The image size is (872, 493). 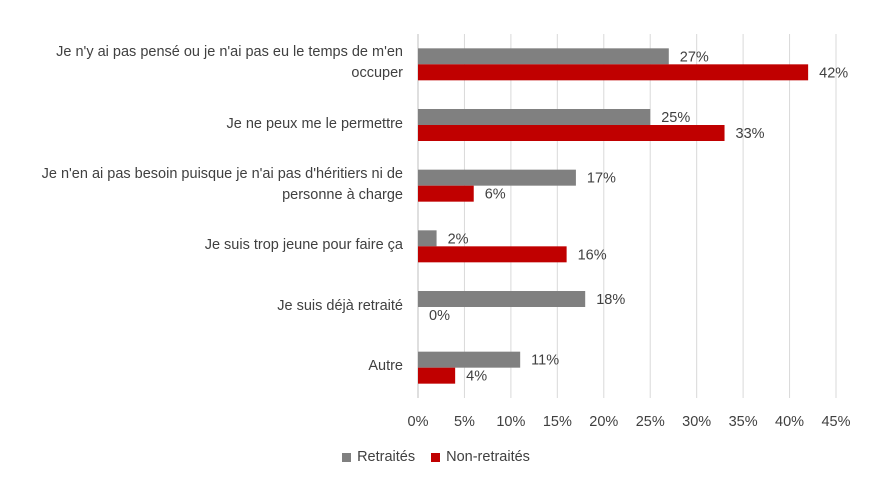 I want to click on legend-swatch-non-retraites, so click(x=436, y=457).